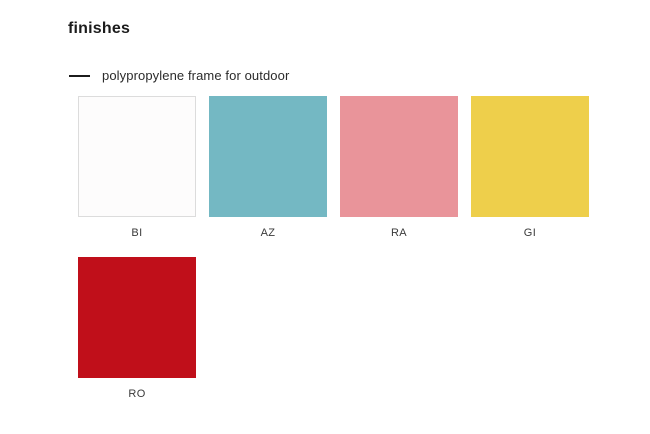 Image resolution: width=650 pixels, height=434 pixels. Describe the element at coordinates (399, 233) in the screenshot. I see `swatch-code-label: RA` at that location.